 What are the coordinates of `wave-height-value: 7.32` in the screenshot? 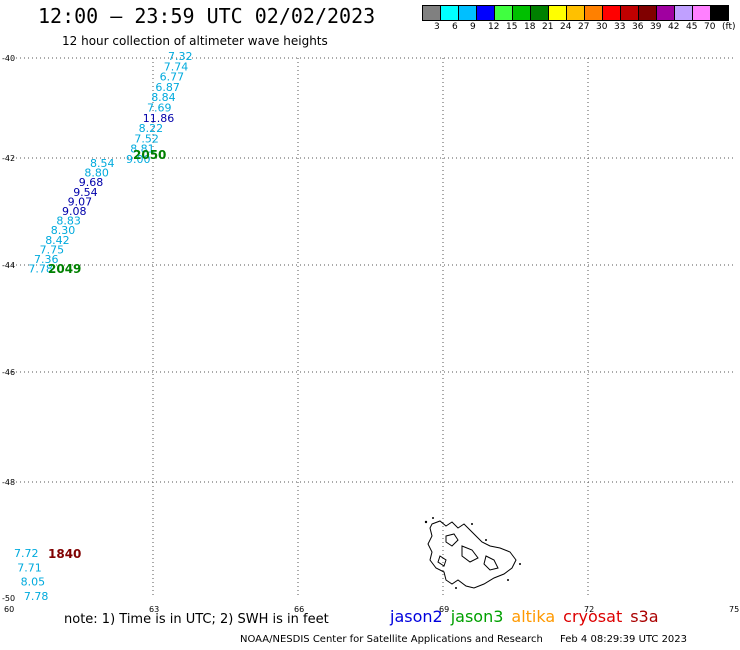 It's located at (180, 56).